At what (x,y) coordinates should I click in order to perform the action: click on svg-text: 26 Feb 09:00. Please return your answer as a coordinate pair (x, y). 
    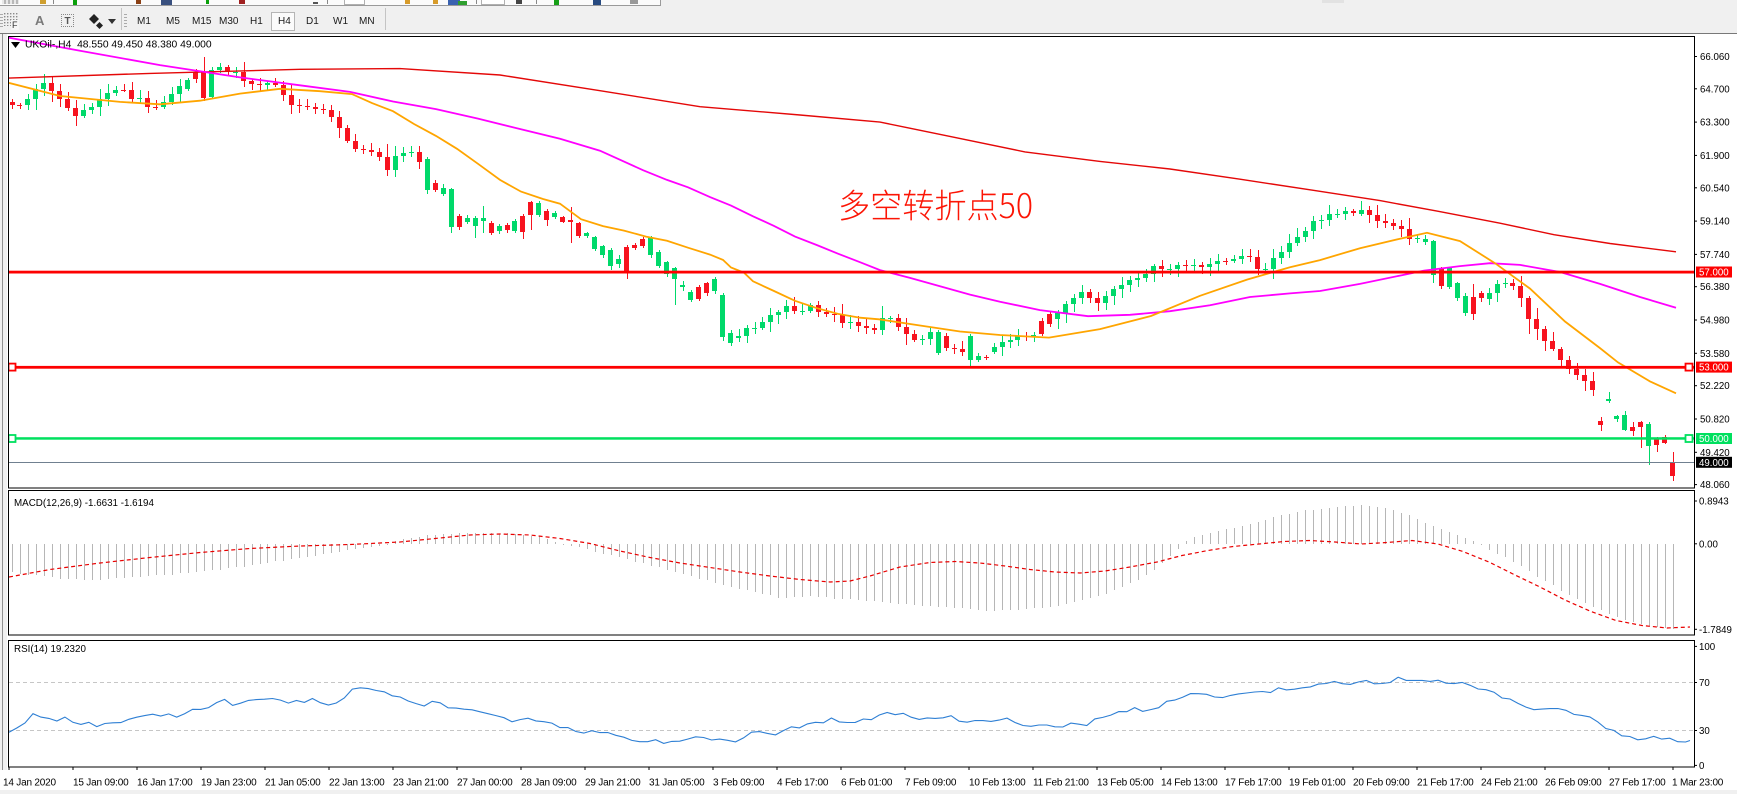
    Looking at the image, I should click on (1573, 783).